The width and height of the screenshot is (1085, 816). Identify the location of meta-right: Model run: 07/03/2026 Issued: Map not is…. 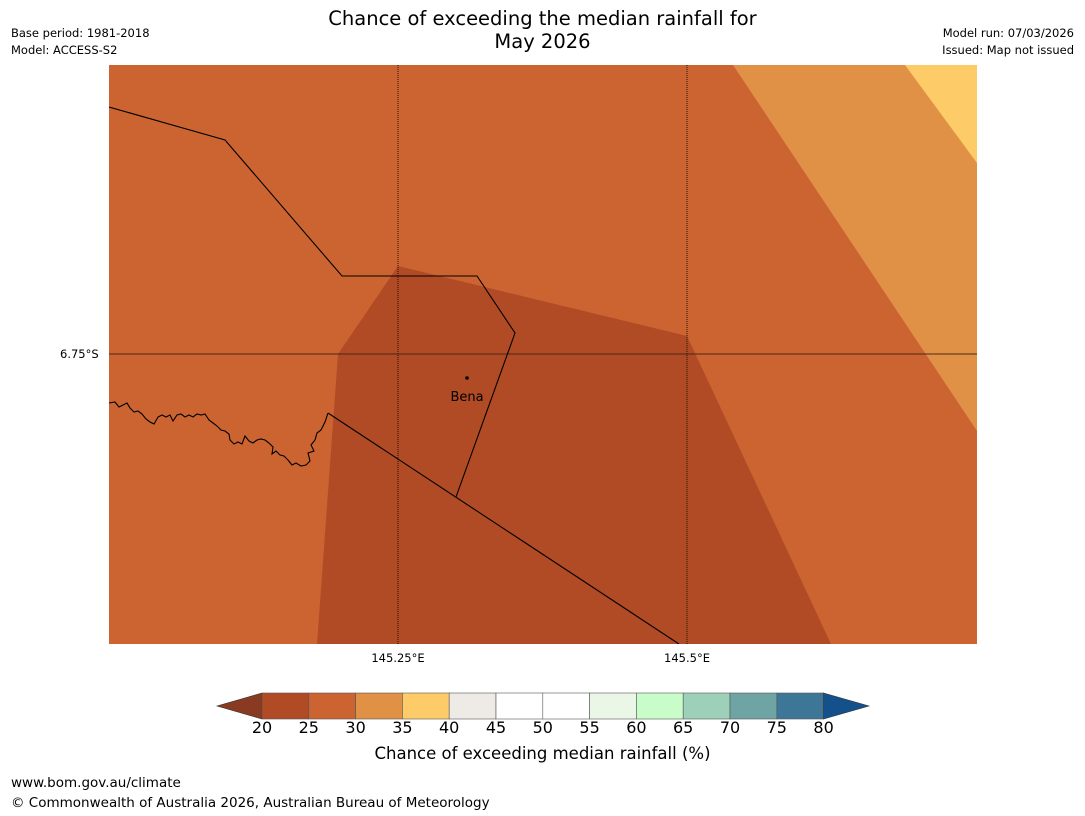
(1008, 42).